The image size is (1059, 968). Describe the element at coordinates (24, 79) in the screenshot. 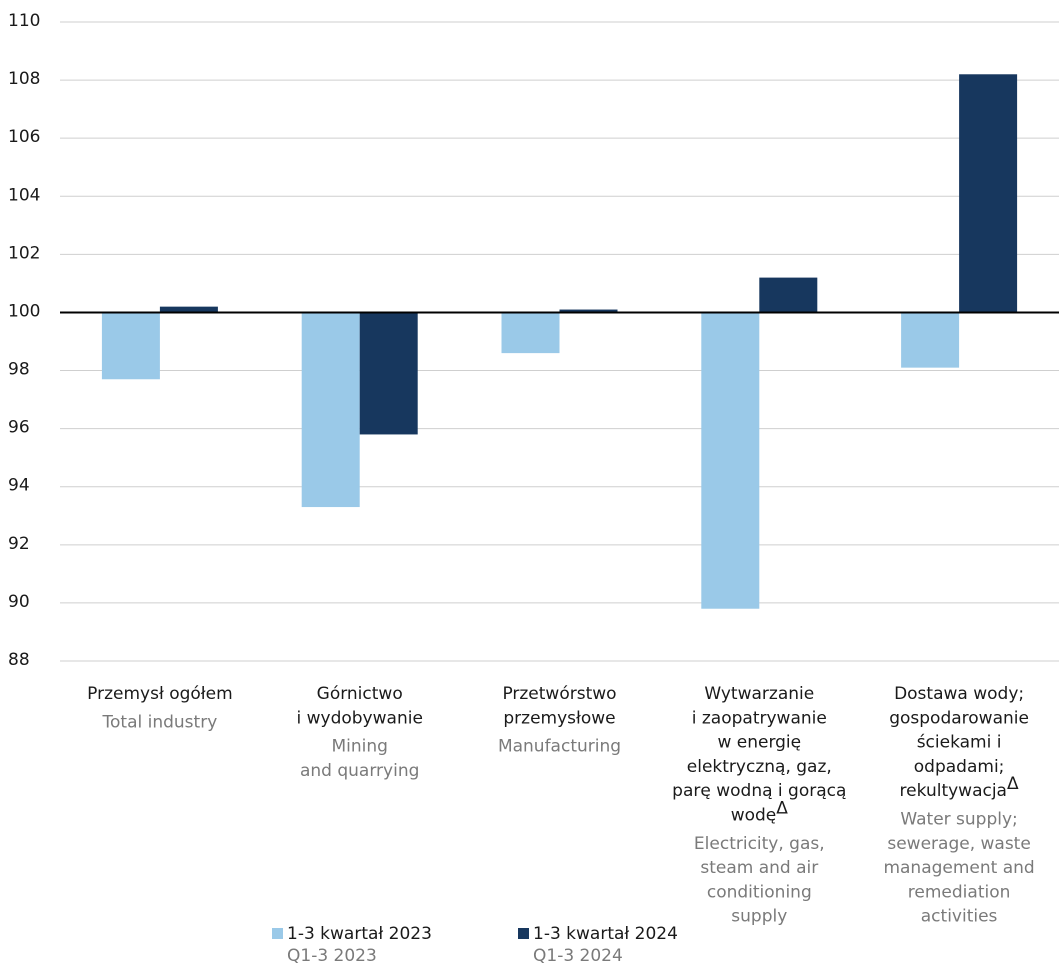

I see `y-tick-label: 108` at that location.